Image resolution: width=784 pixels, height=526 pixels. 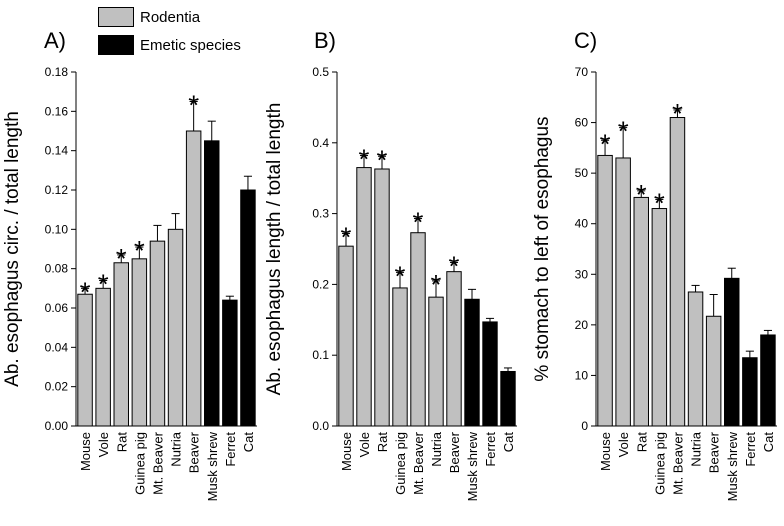 I want to click on y-tick-label: 0.08, so click(x=57, y=269).